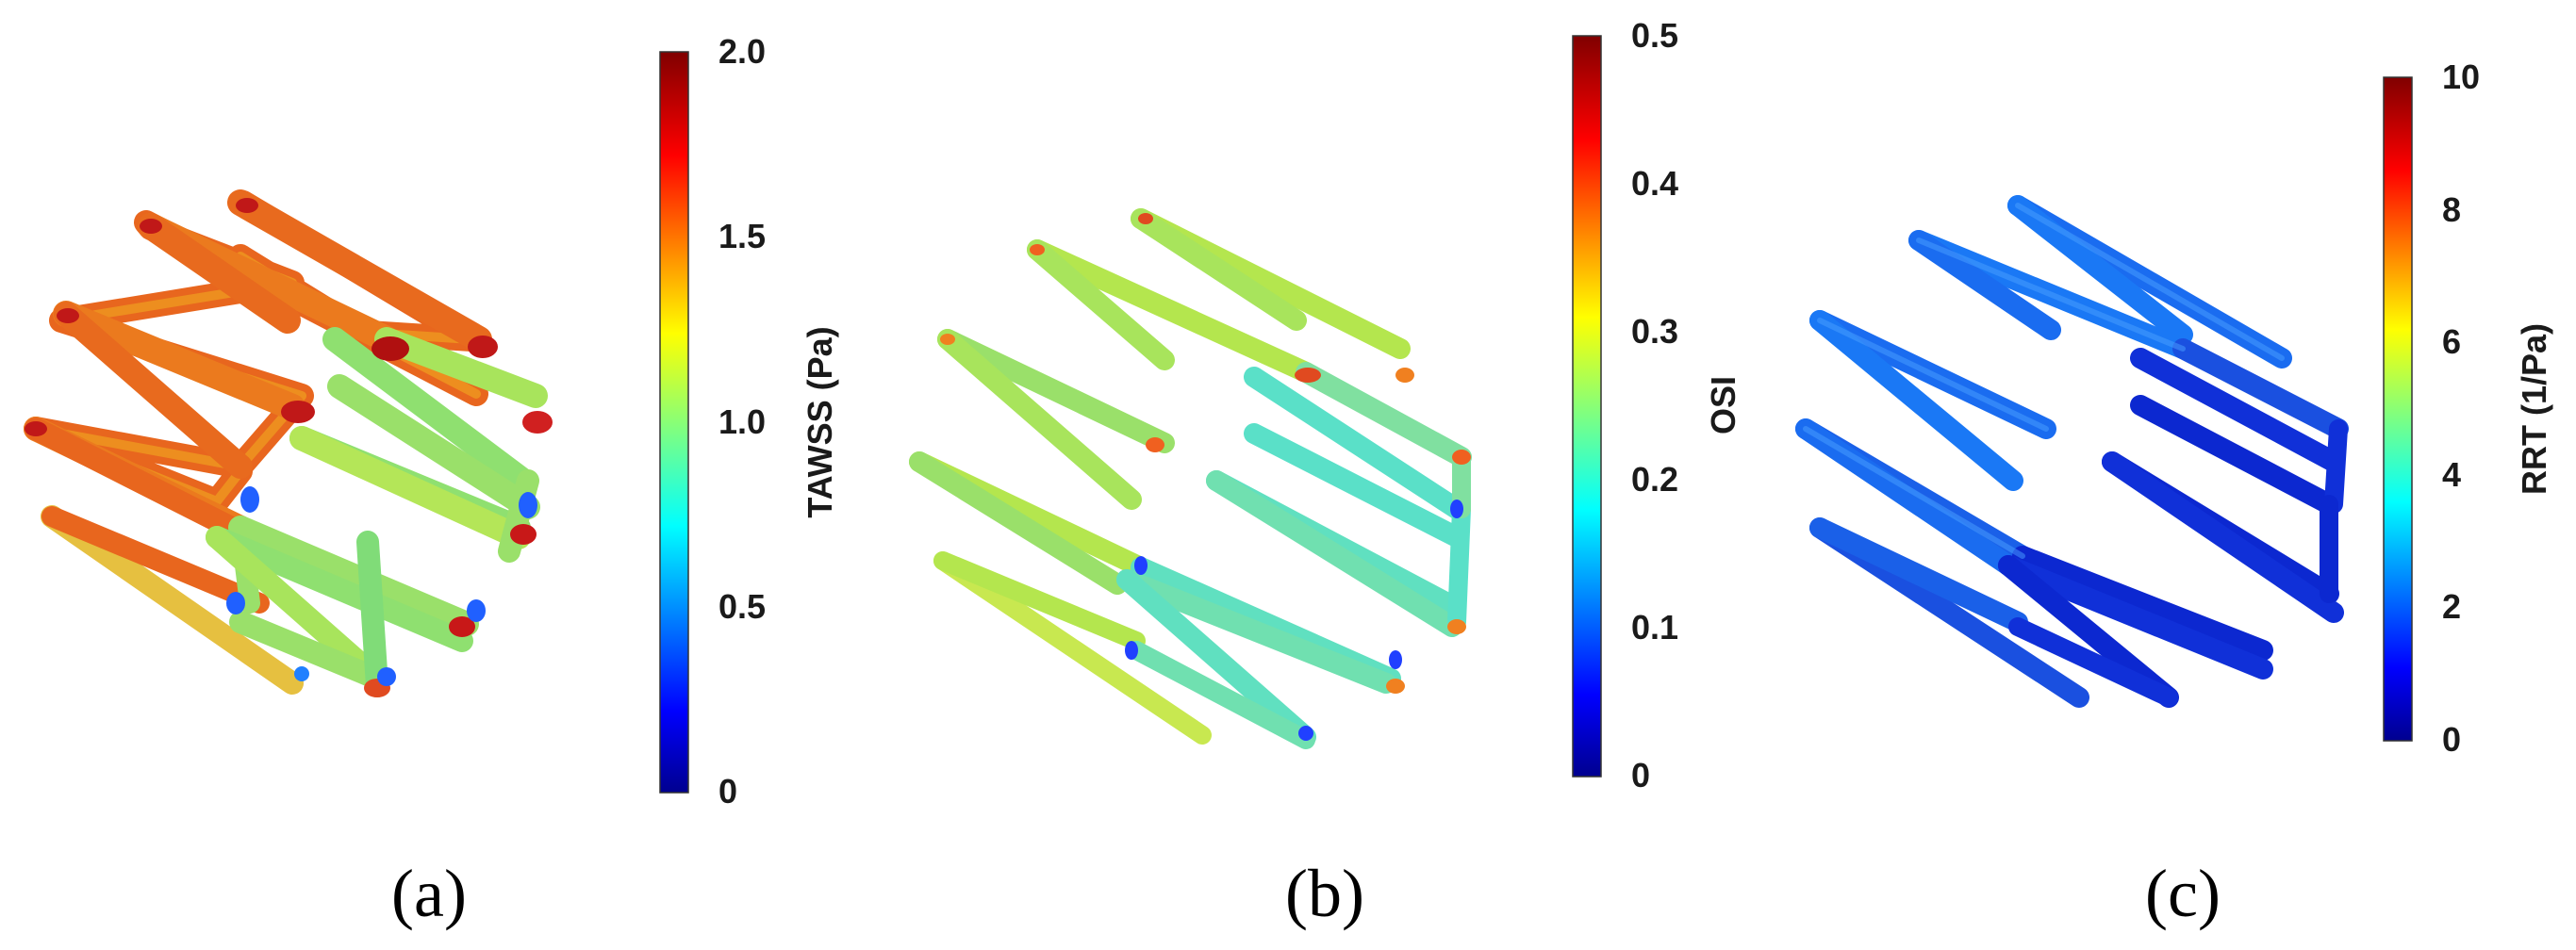 This screenshot has height=950, width=2576. What do you see at coordinates (2468, 408) in the screenshot?
I see `colorbar-c: 10 8 6 4 2 0 RRT (1/Pa)` at bounding box center [2468, 408].